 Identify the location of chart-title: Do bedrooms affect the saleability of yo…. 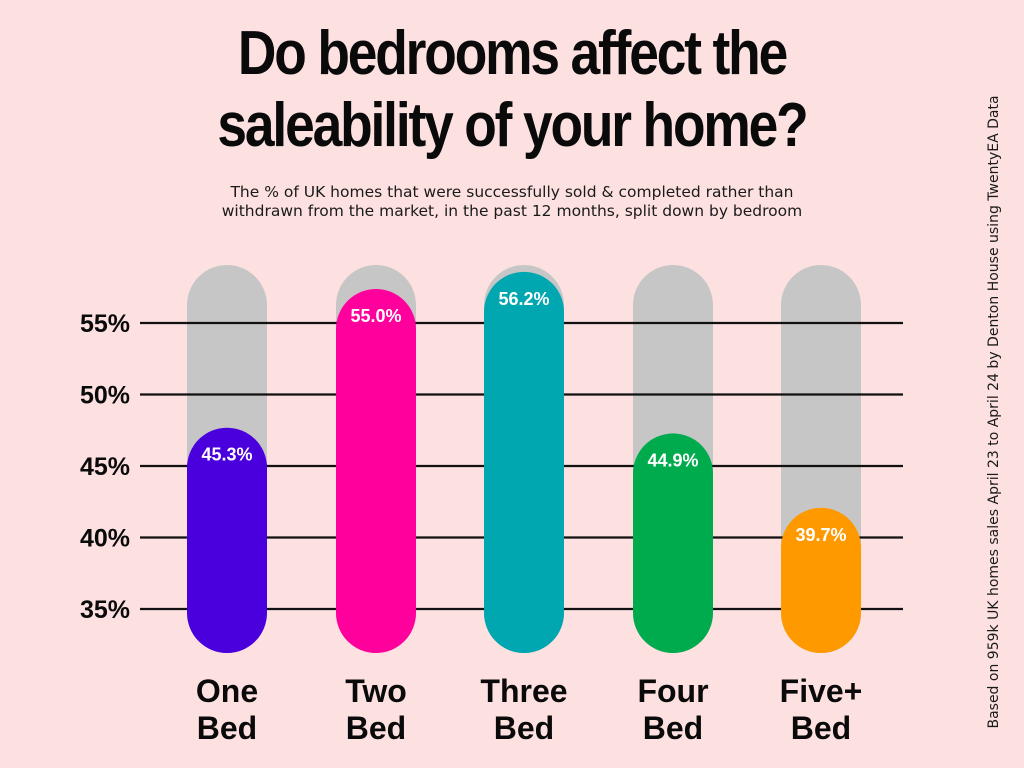
(512, 90).